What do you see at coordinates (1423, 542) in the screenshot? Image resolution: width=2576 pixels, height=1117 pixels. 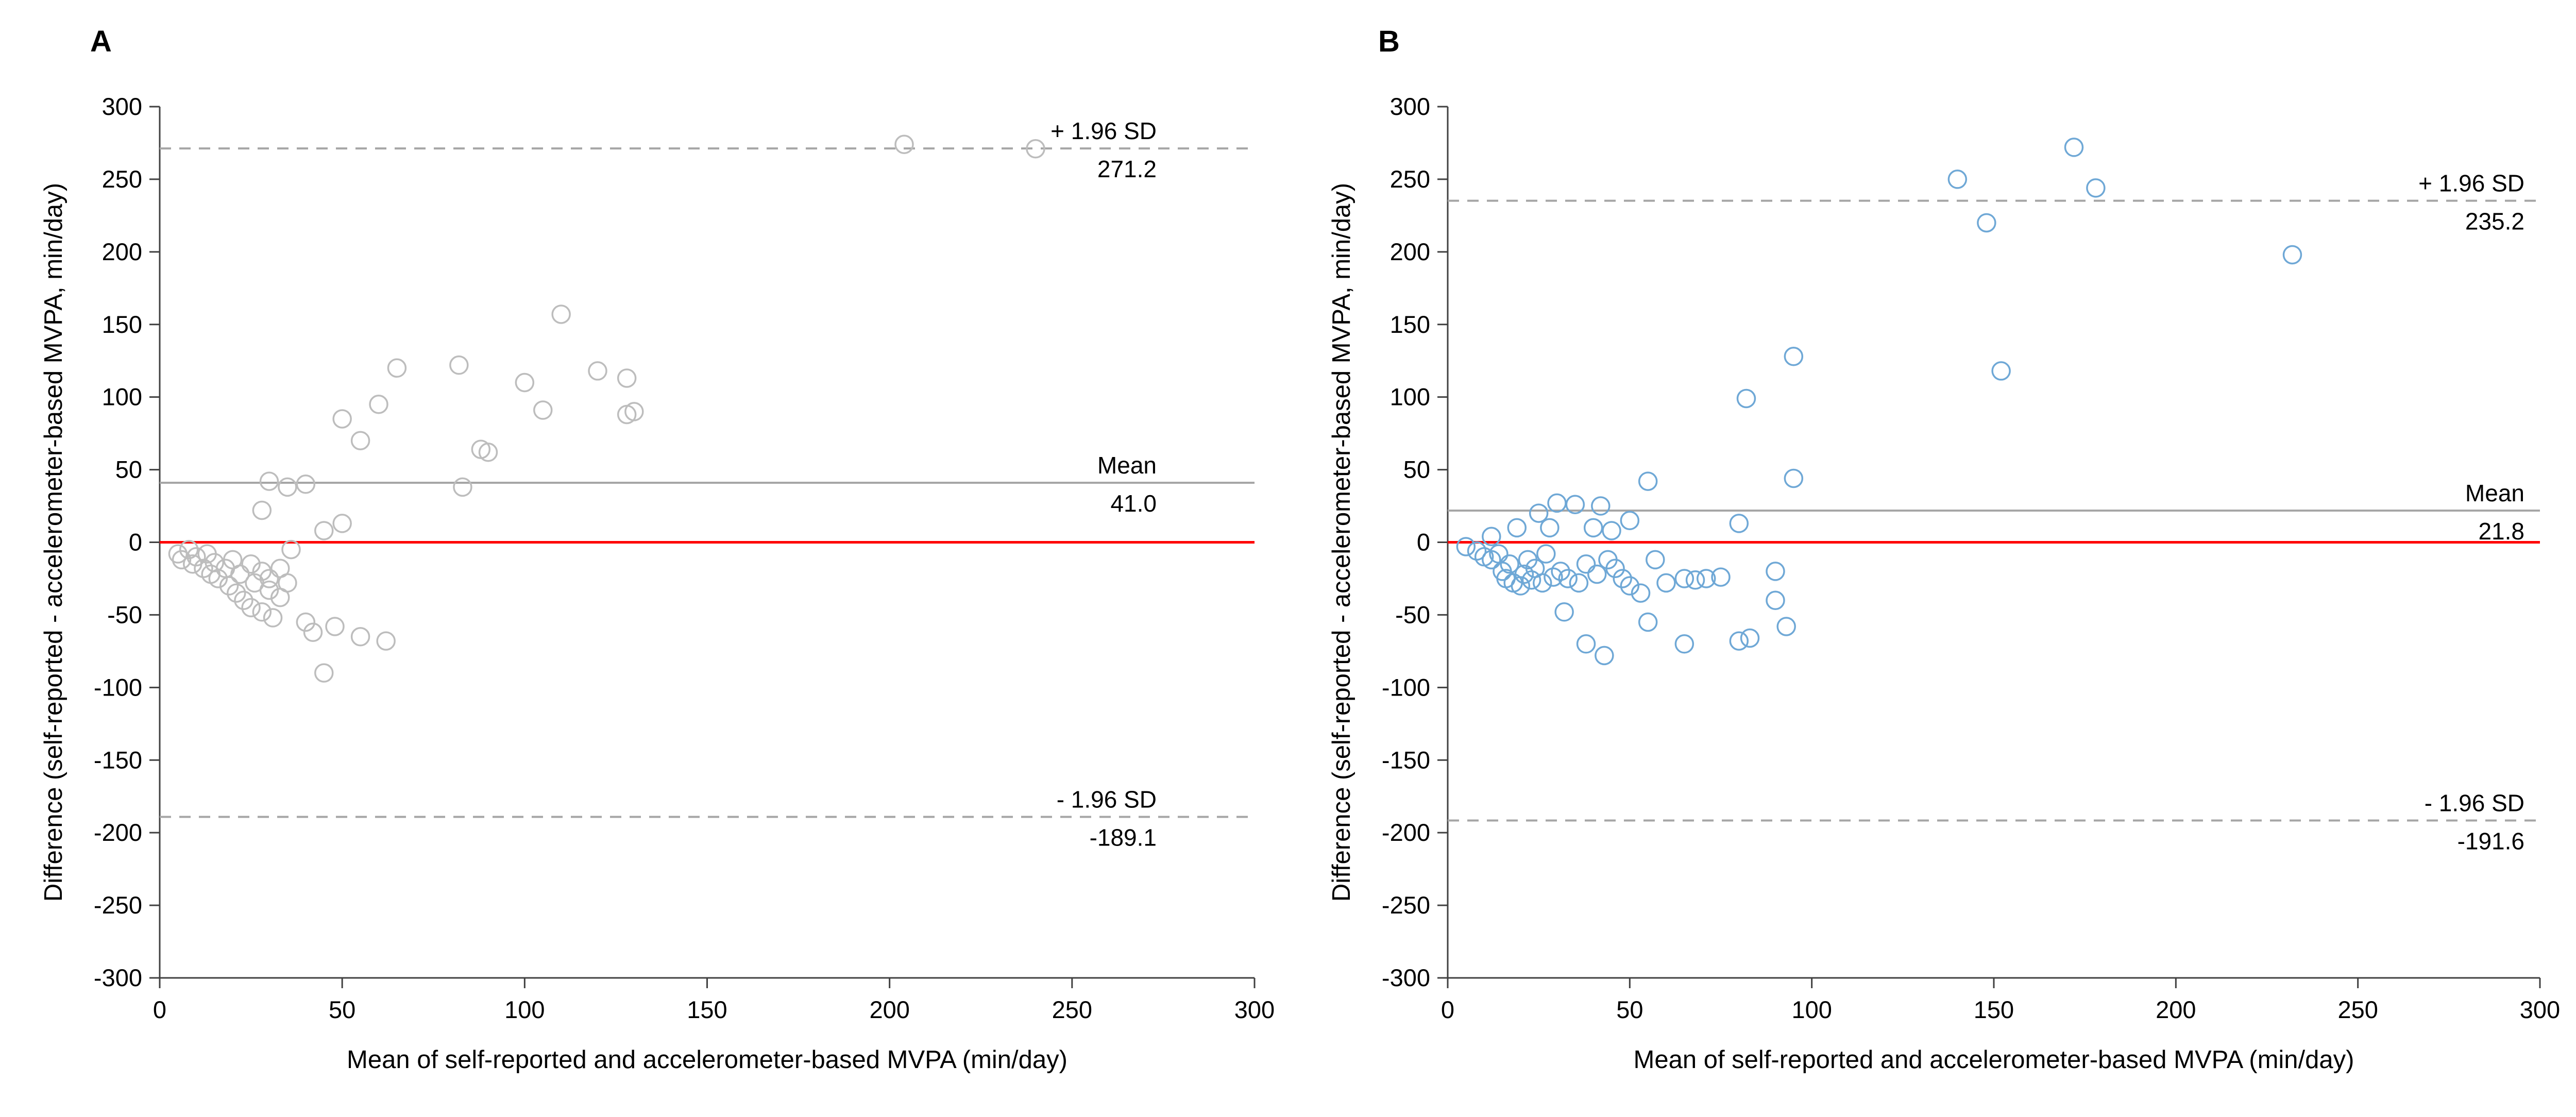 I see `y-tick-label: 0` at bounding box center [1423, 542].